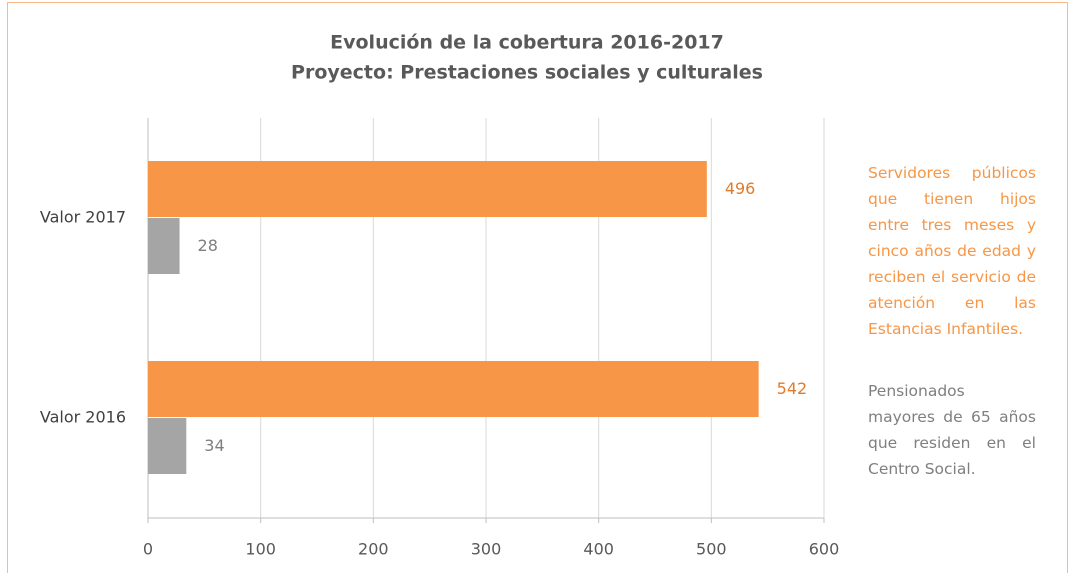 The width and height of the screenshot is (1073, 573). Describe the element at coordinates (824, 549) in the screenshot. I see `x-tick-label: 600` at that location.